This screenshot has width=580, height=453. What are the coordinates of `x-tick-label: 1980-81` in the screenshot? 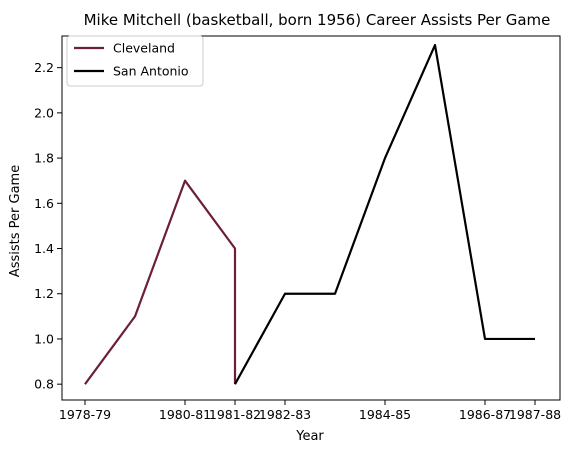 It's located at (185, 414).